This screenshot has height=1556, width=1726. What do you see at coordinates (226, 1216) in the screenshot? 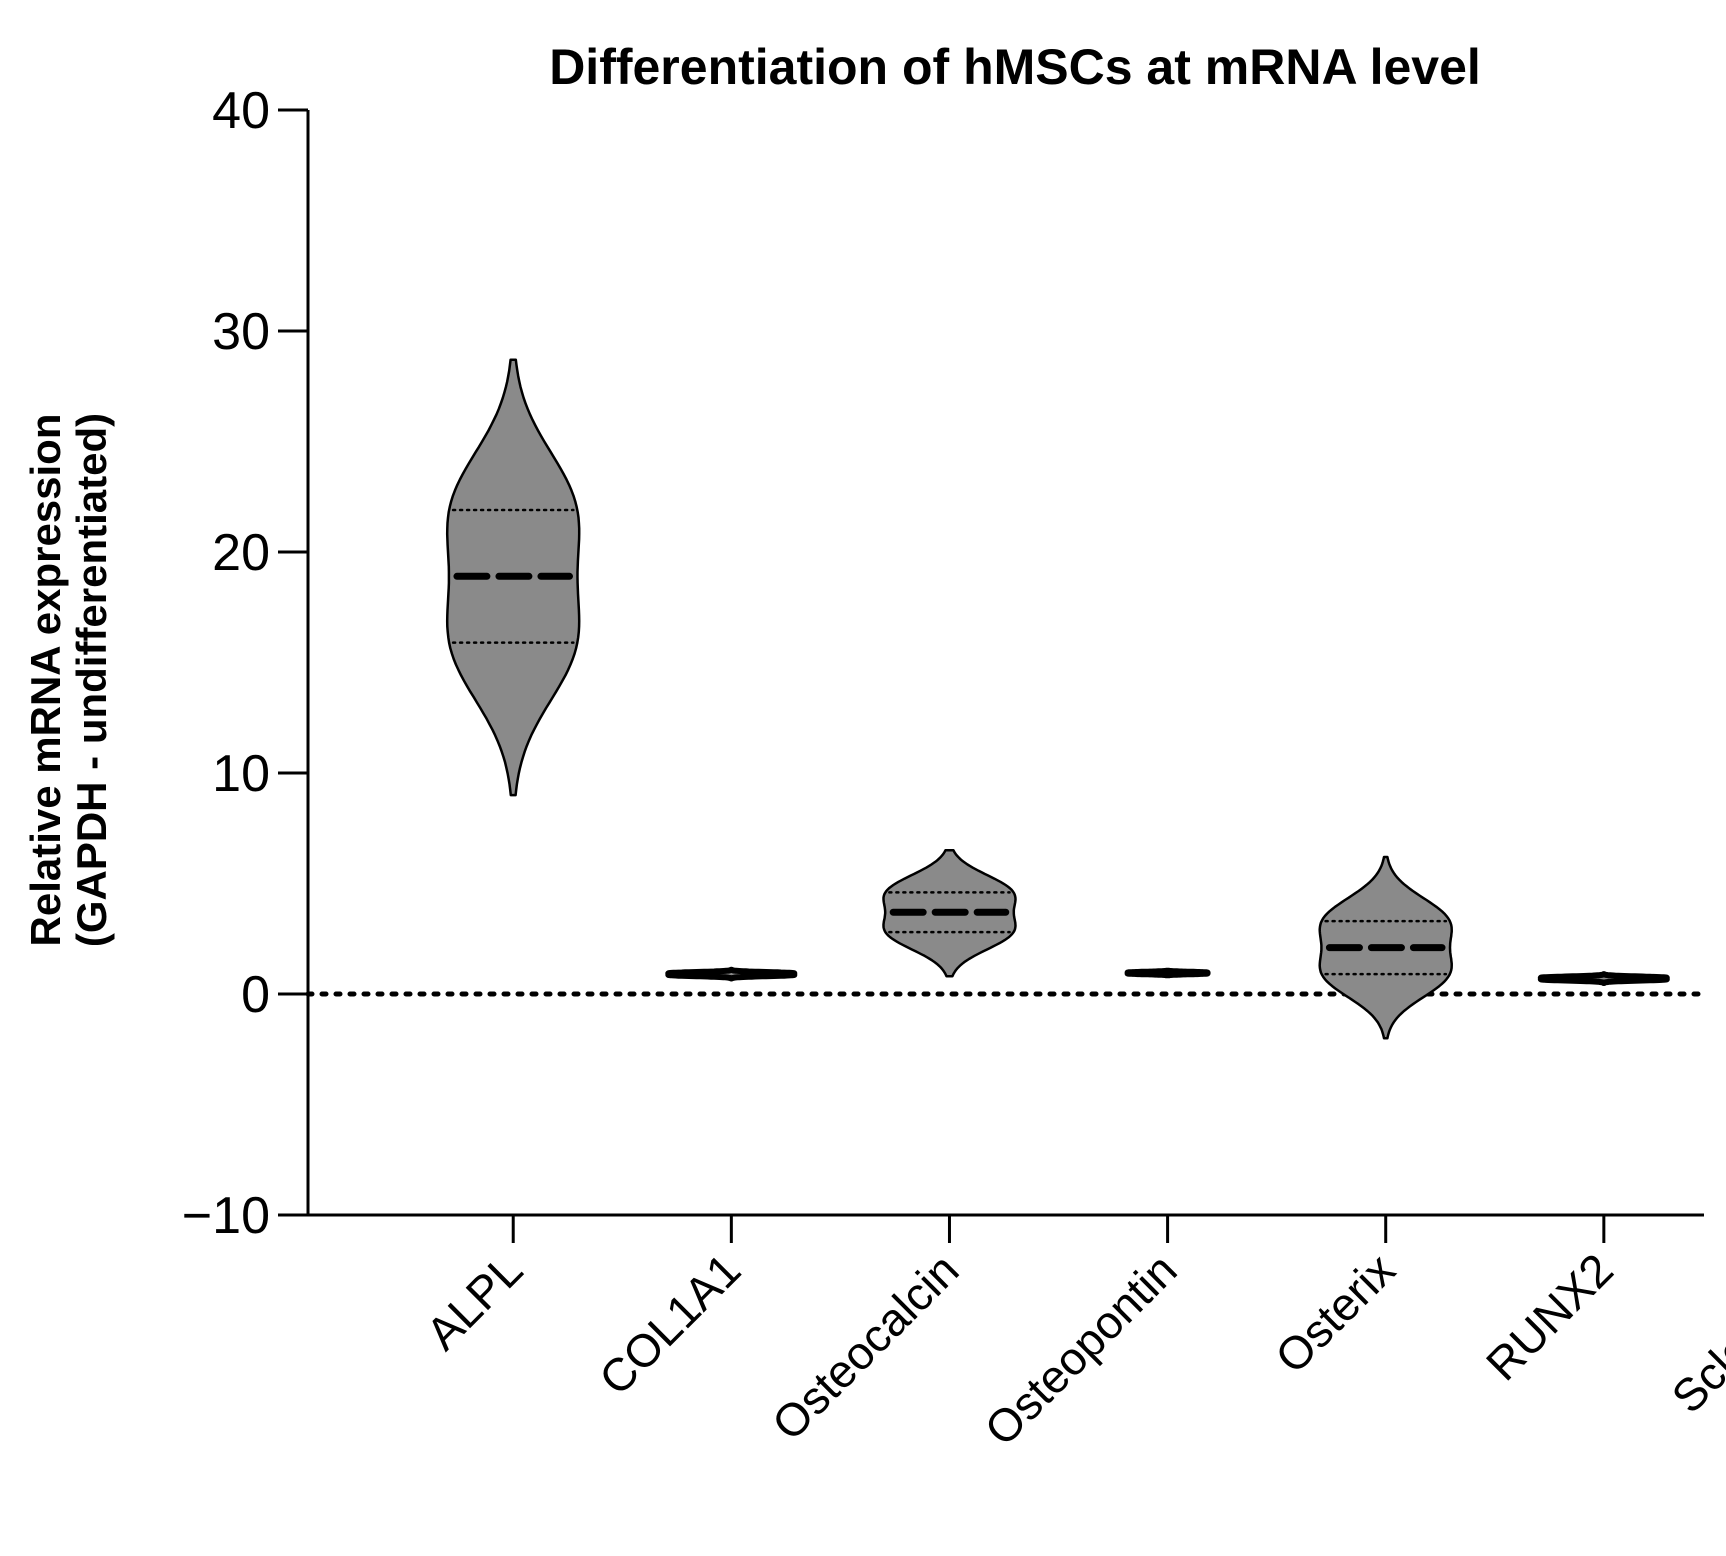
I see `y-tick-label: −10` at bounding box center [226, 1216].